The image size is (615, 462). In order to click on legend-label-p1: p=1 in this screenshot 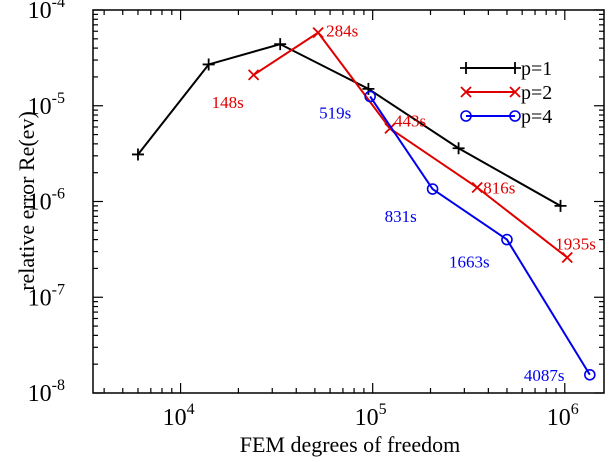, I will do `click(536, 69)`.